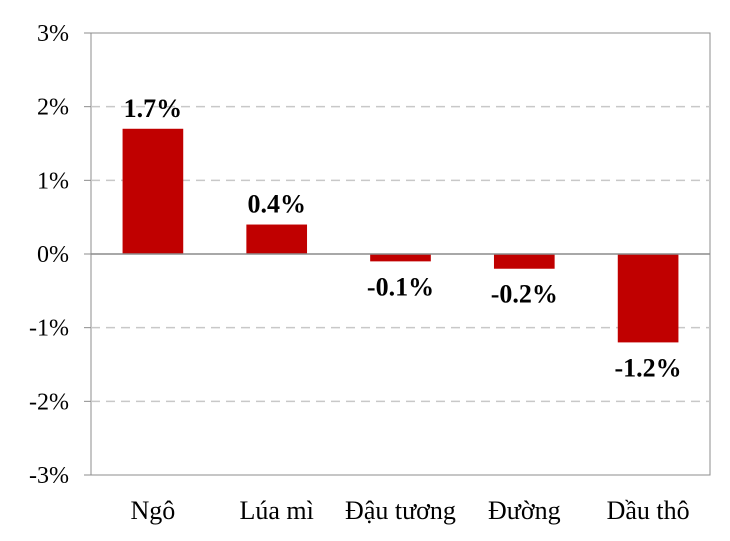 This screenshot has height=541, width=730. I want to click on x-category-label: Dầu thô, so click(648, 510).